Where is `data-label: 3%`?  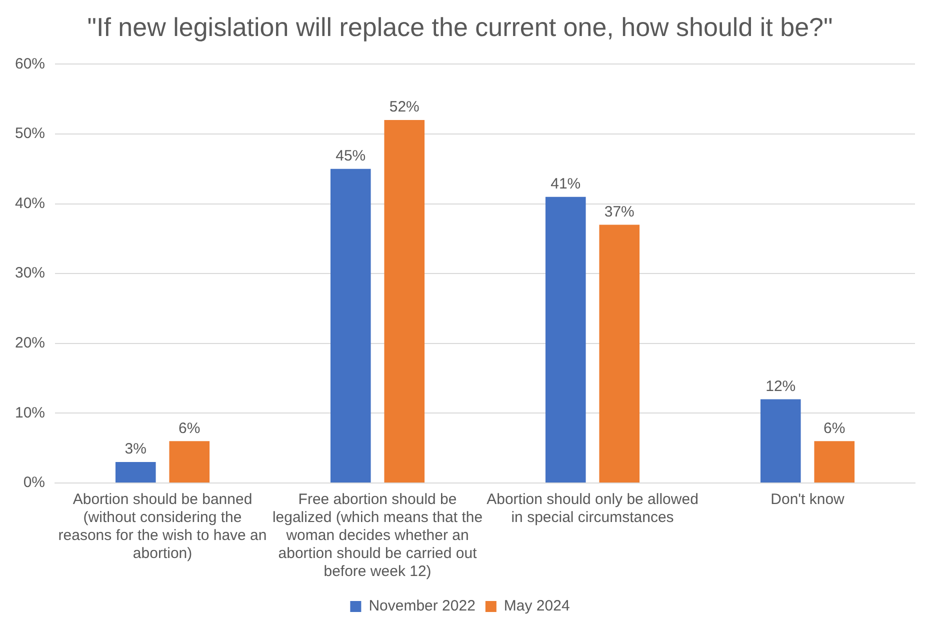
data-label: 3% is located at coordinates (135, 449).